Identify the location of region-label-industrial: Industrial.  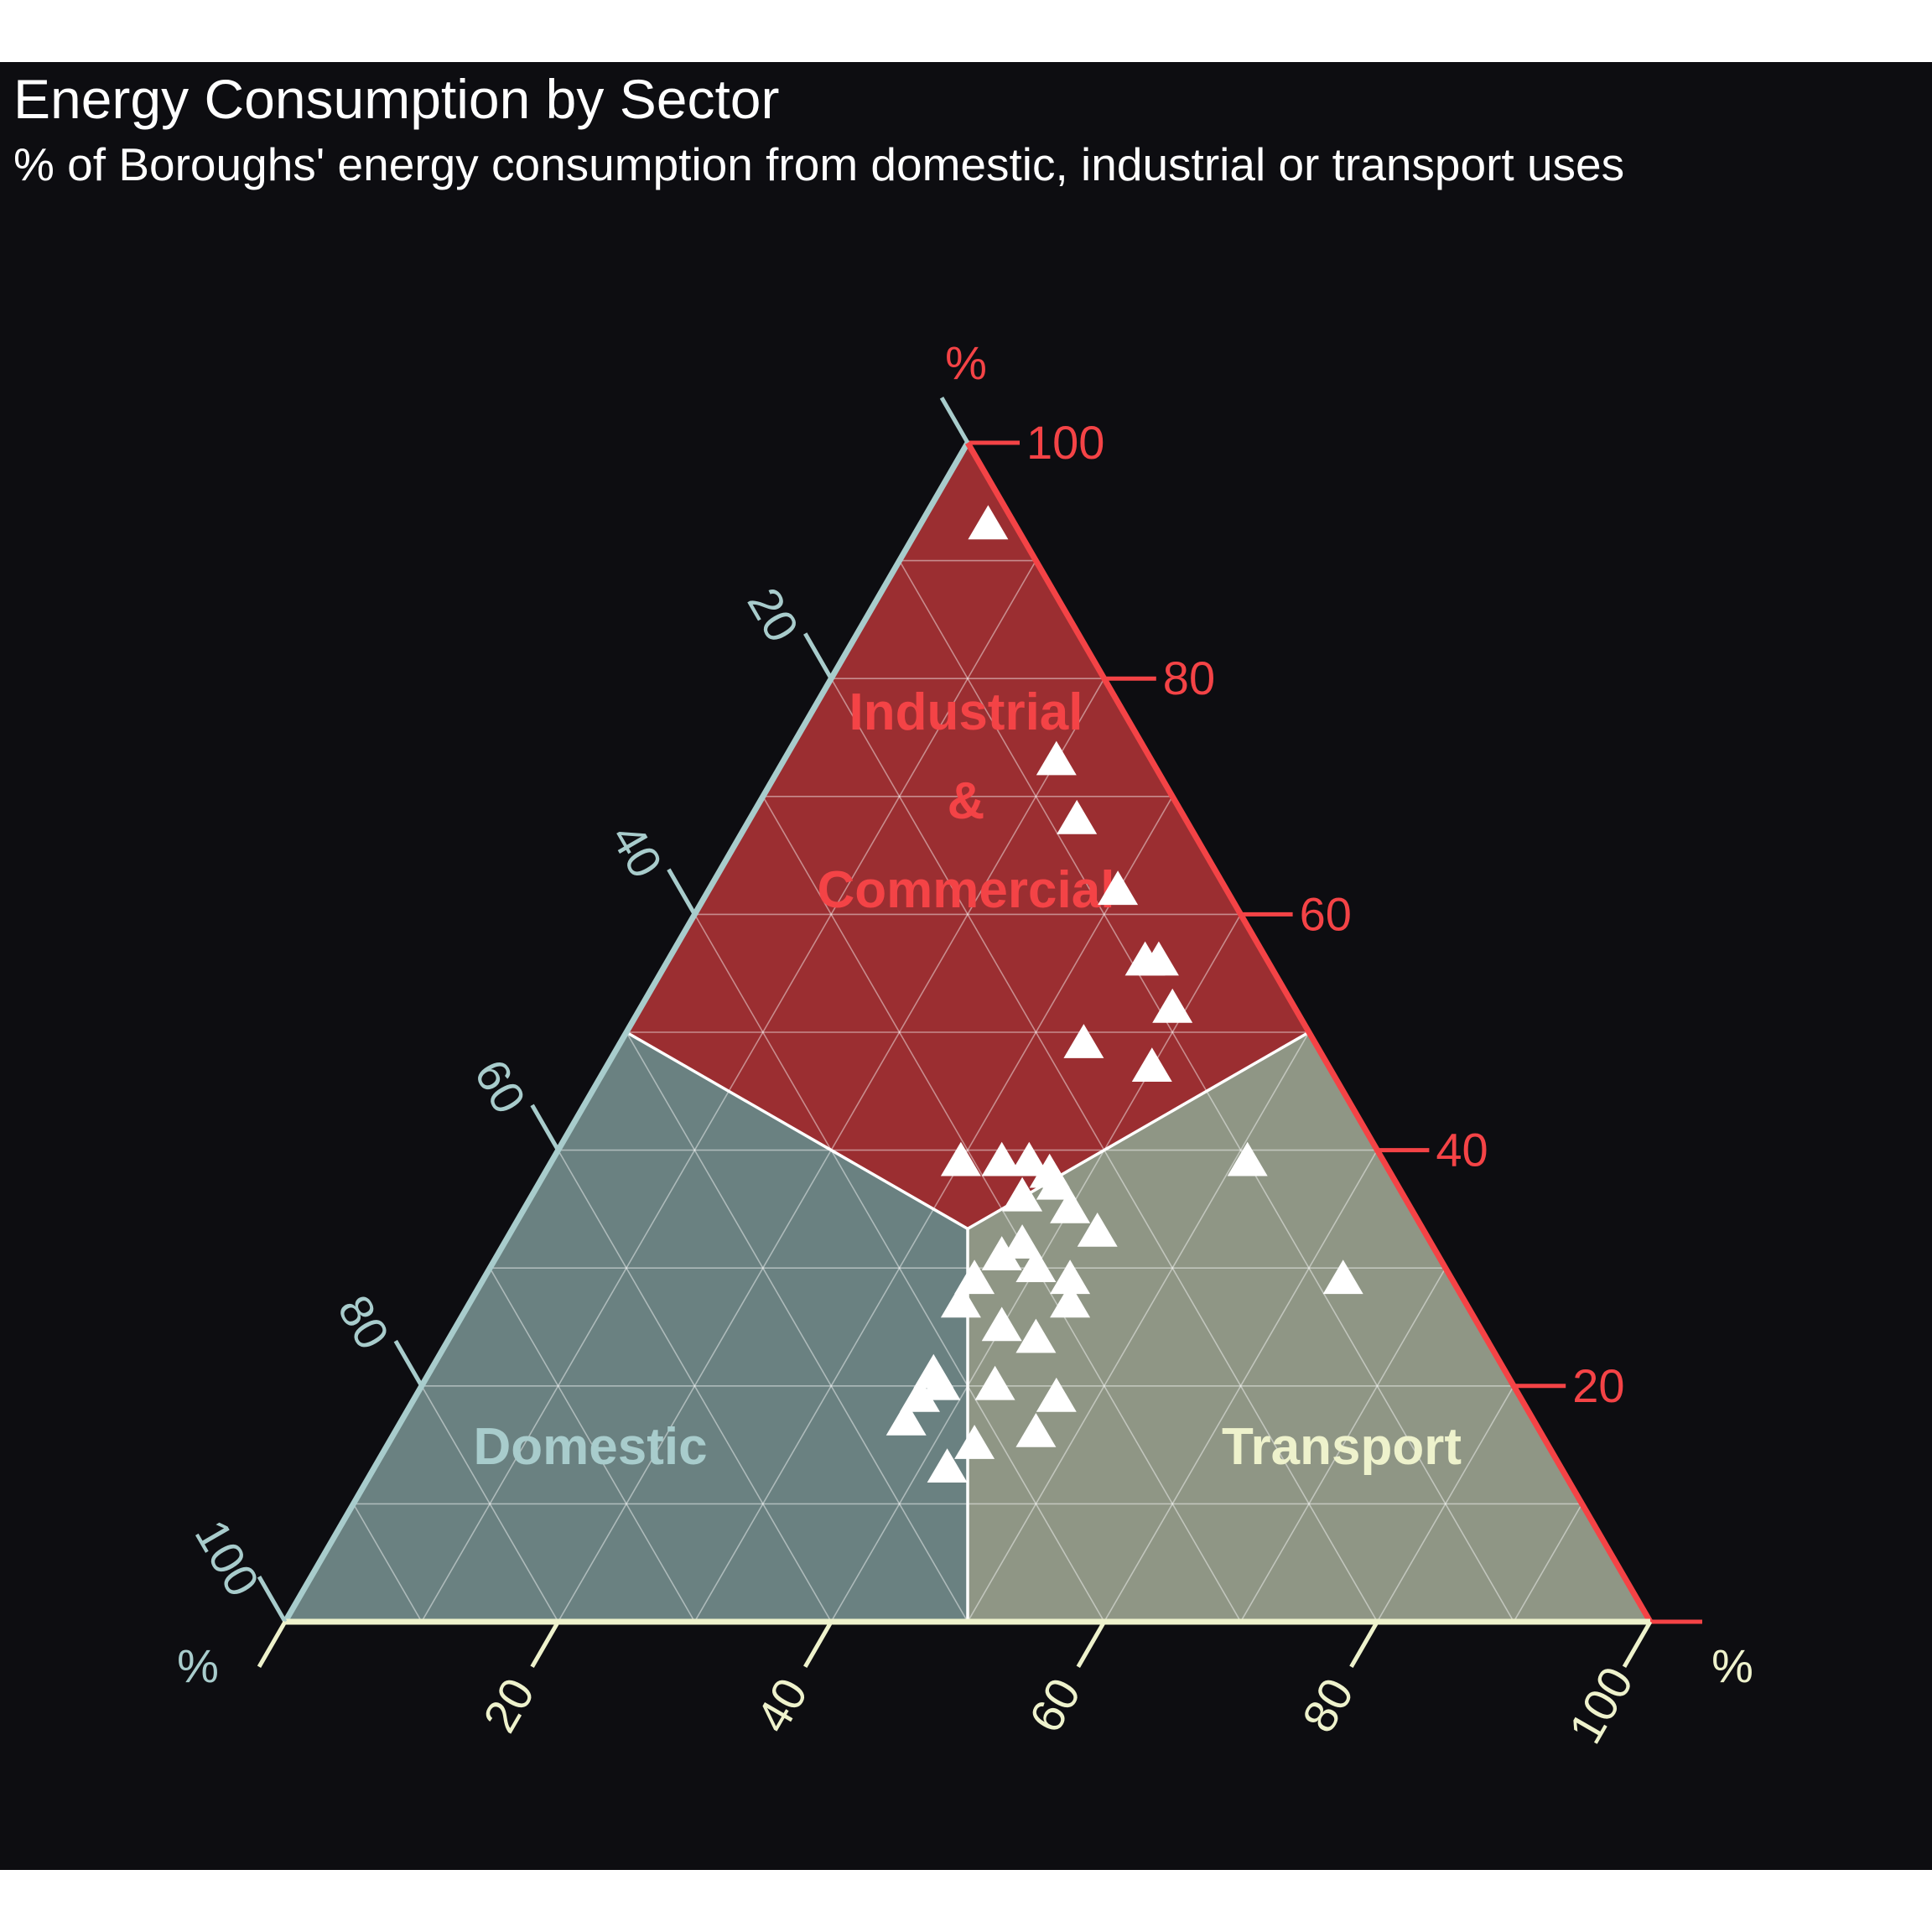
(966, 712).